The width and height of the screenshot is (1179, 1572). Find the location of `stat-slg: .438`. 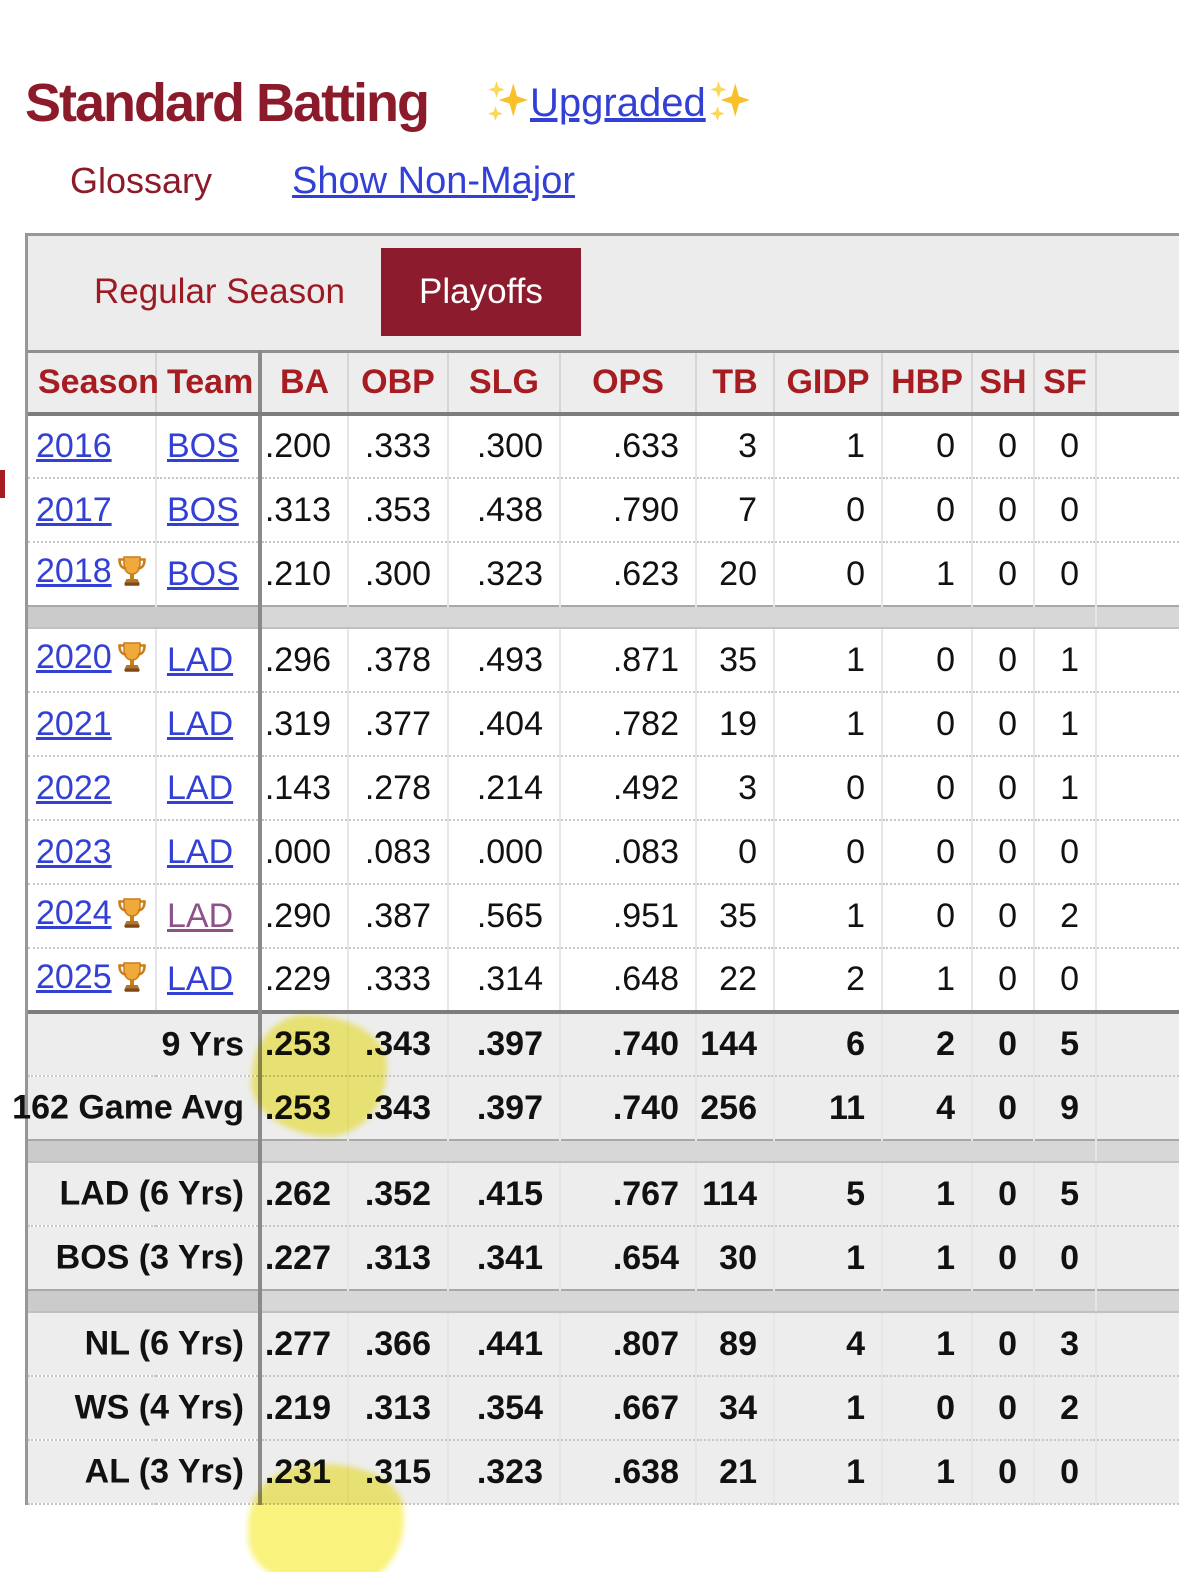

stat-slg: .438 is located at coordinates (504, 510).